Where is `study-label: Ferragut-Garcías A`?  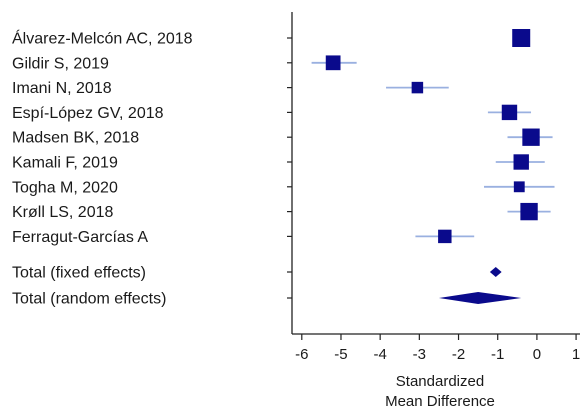
study-label: Ferragut-Garcías A is located at coordinates (80, 237).